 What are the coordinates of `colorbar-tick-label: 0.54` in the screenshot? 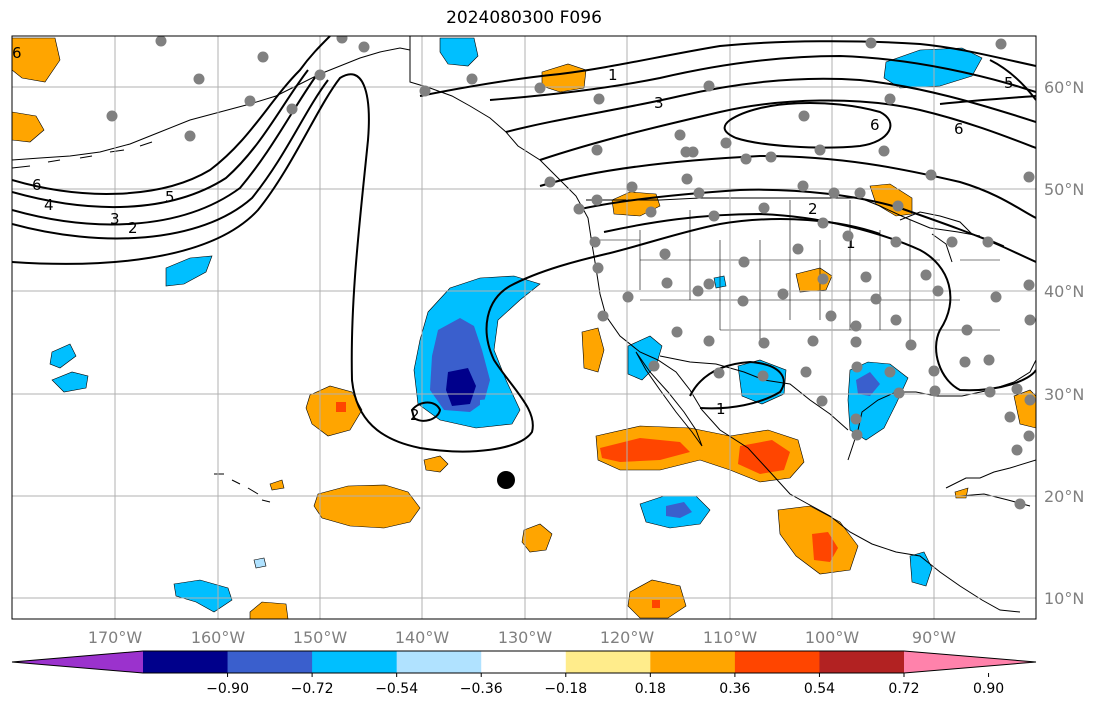 It's located at (819, 689).